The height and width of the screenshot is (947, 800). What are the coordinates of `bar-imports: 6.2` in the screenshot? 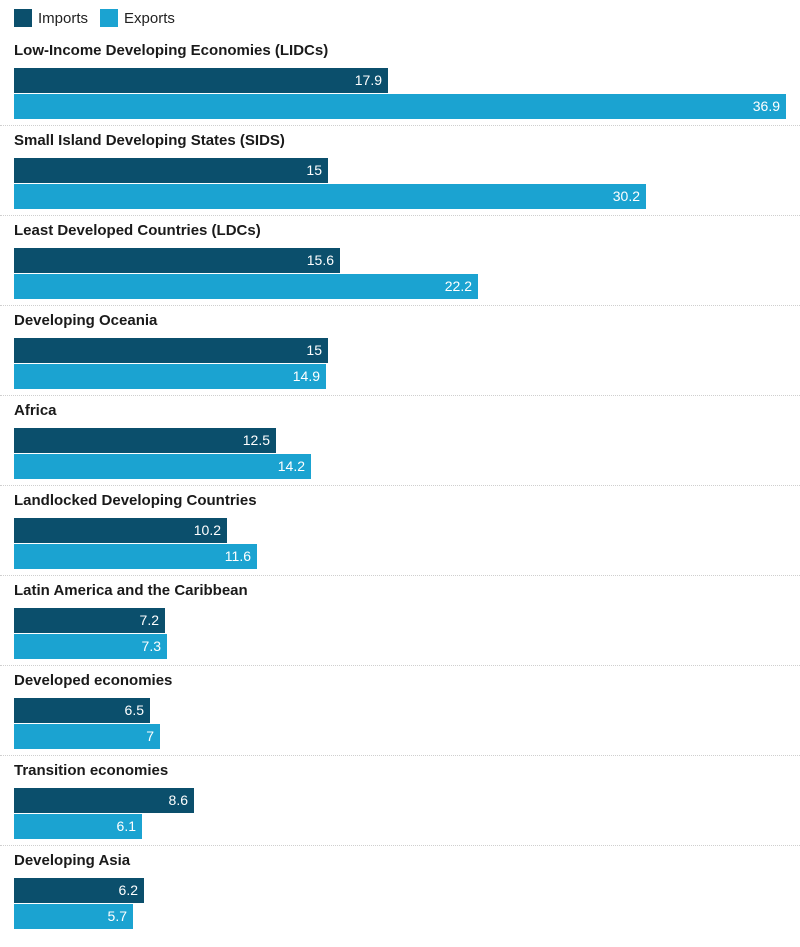 It's located at (79, 890).